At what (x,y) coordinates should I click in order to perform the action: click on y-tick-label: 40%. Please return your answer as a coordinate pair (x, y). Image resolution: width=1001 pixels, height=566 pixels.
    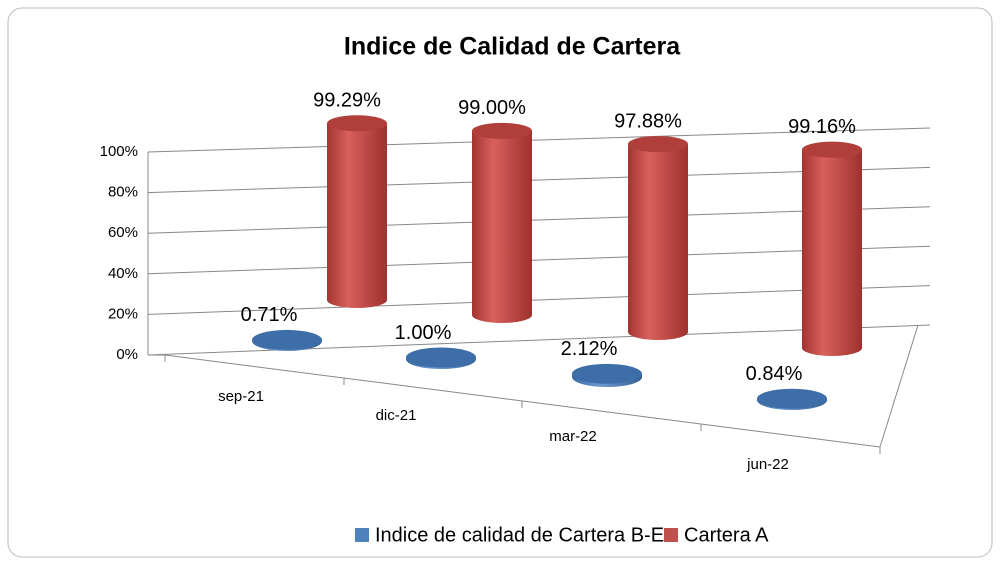
    Looking at the image, I should click on (123, 273).